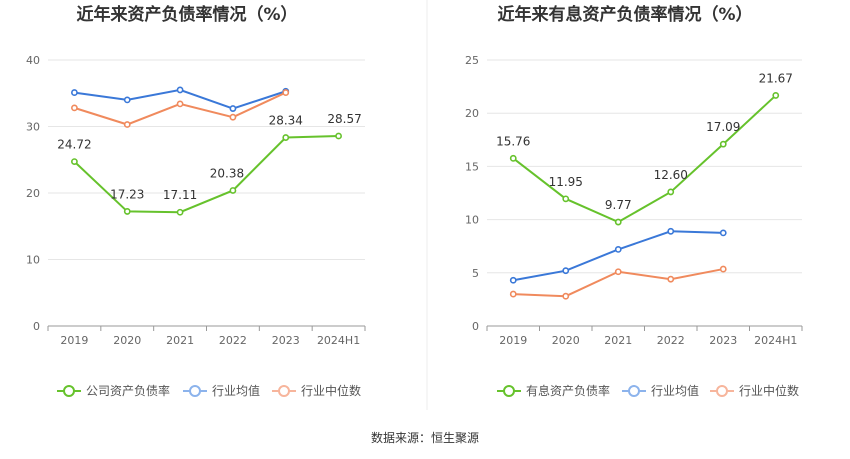  What do you see at coordinates (472, 166) in the screenshot?
I see `y-tick-label: 15` at bounding box center [472, 166].